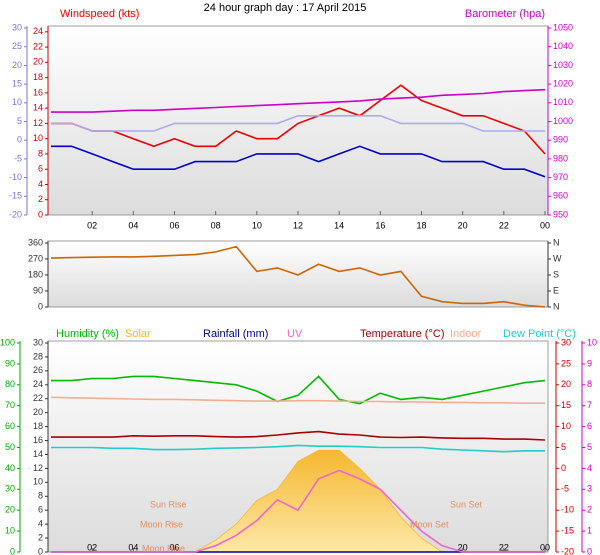  What do you see at coordinates (40, 169) in the screenshot?
I see `y-tick-label: 6` at bounding box center [40, 169].